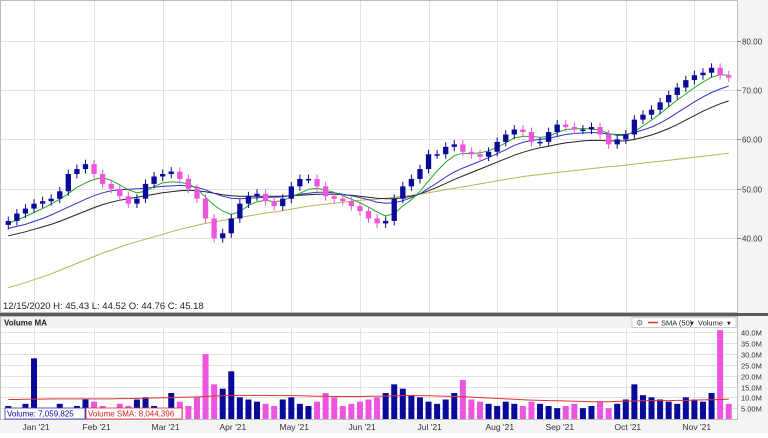  Describe the element at coordinates (166, 427) in the screenshot. I see `time-axis-label: Mar '21` at that location.